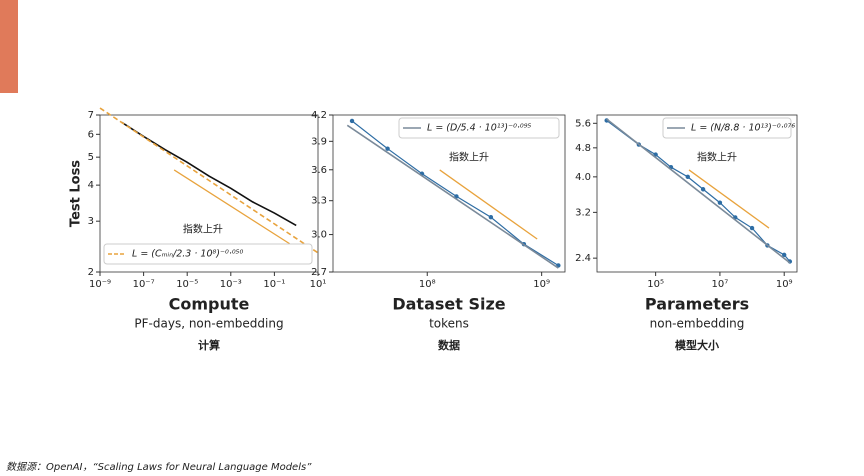  What do you see at coordinates (449, 345) in the screenshot?
I see `chart-caption: 数据` at bounding box center [449, 345].